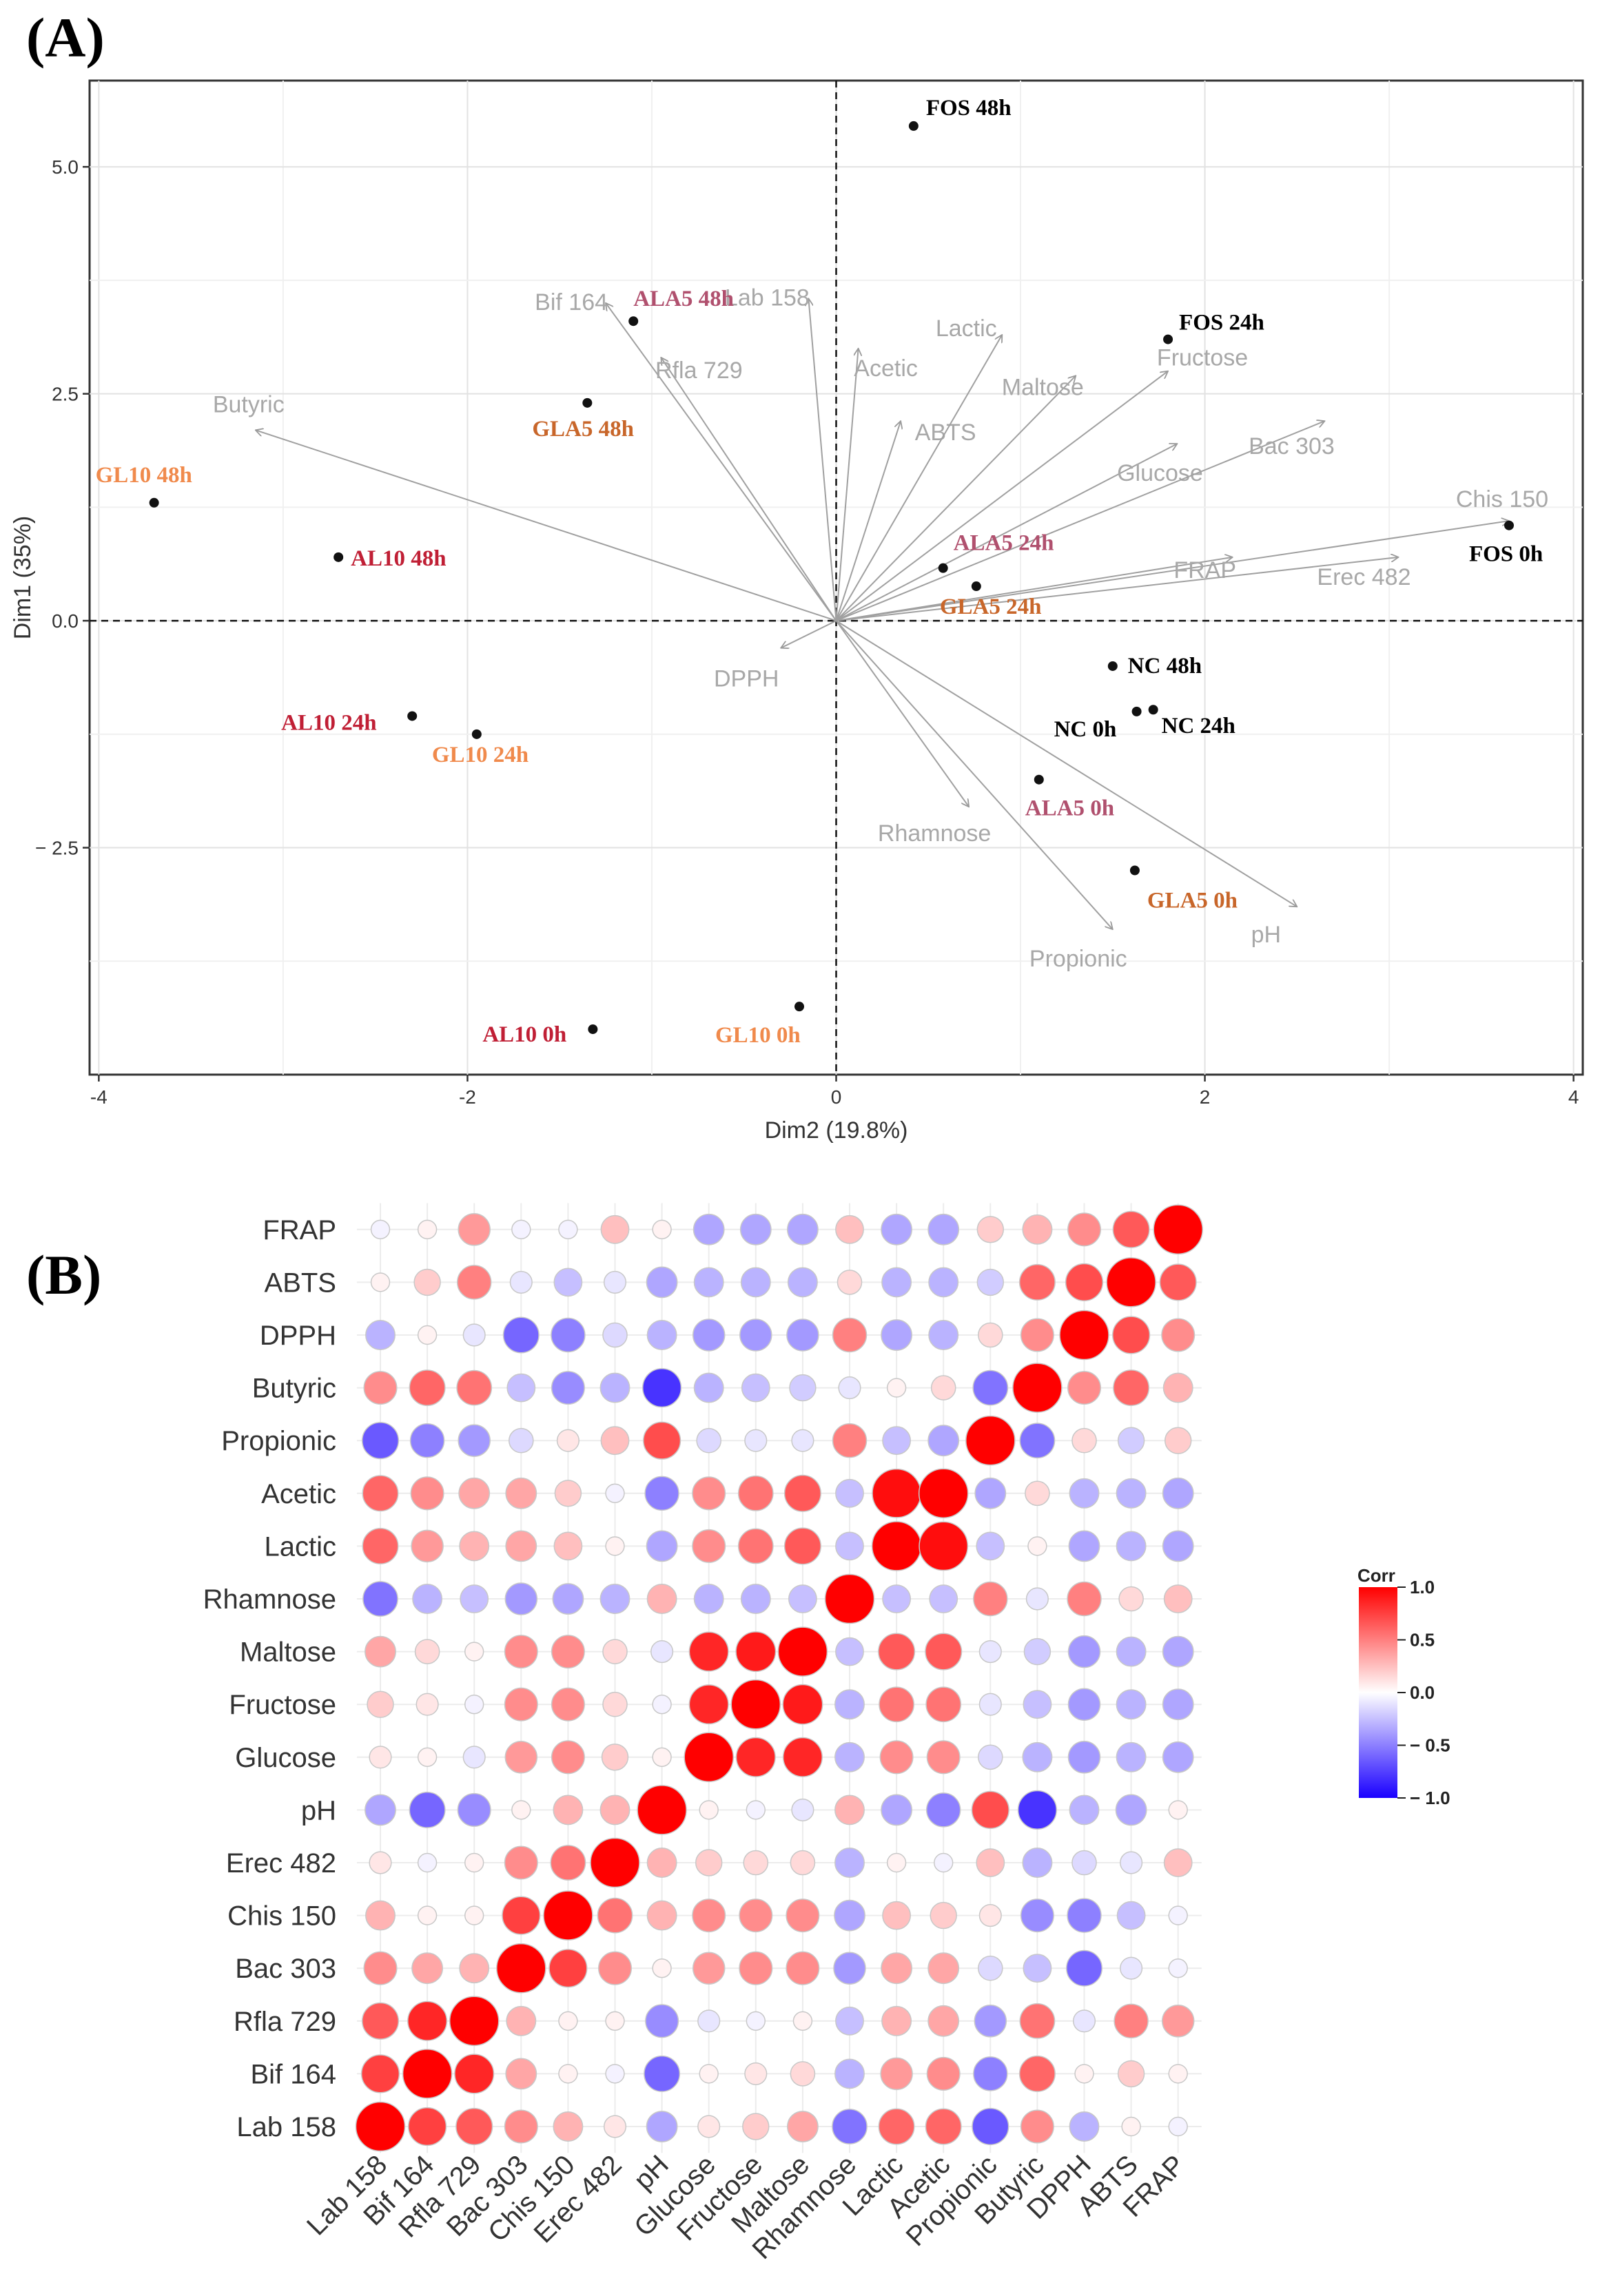  Describe the element at coordinates (1131, 1863) in the screenshot. I see `corr-cell-erec-482-abts` at that location.